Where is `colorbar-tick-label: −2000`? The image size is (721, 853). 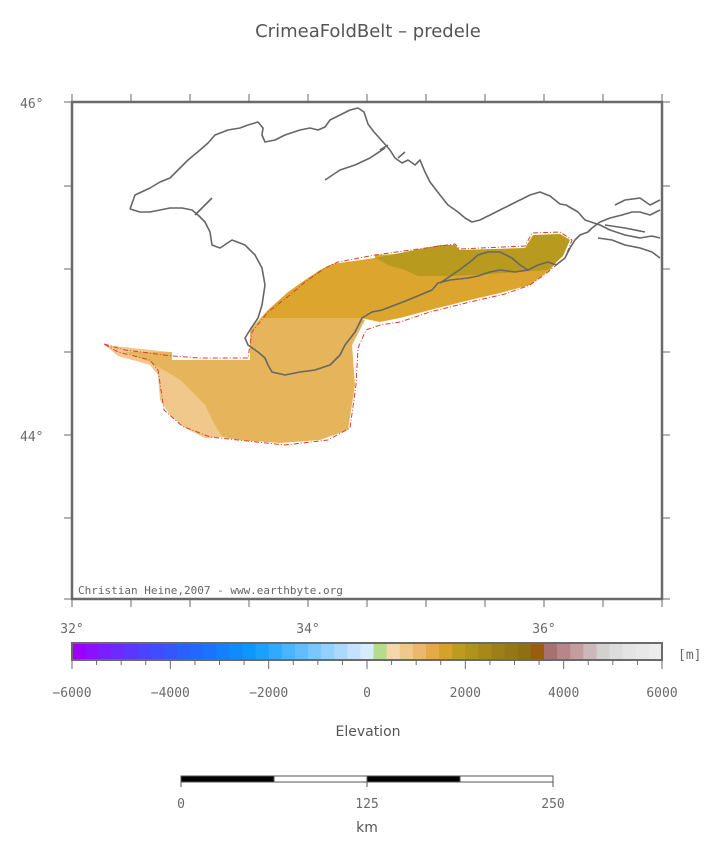
colorbar-tick-label: −2000 is located at coordinates (268, 693).